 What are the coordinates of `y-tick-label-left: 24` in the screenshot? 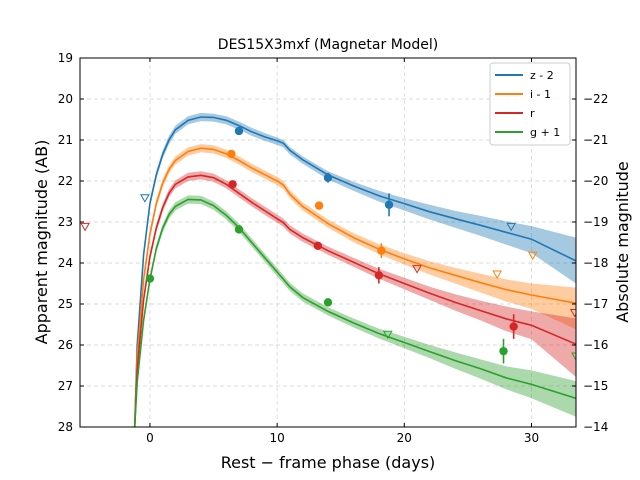 It's located at (65, 263).